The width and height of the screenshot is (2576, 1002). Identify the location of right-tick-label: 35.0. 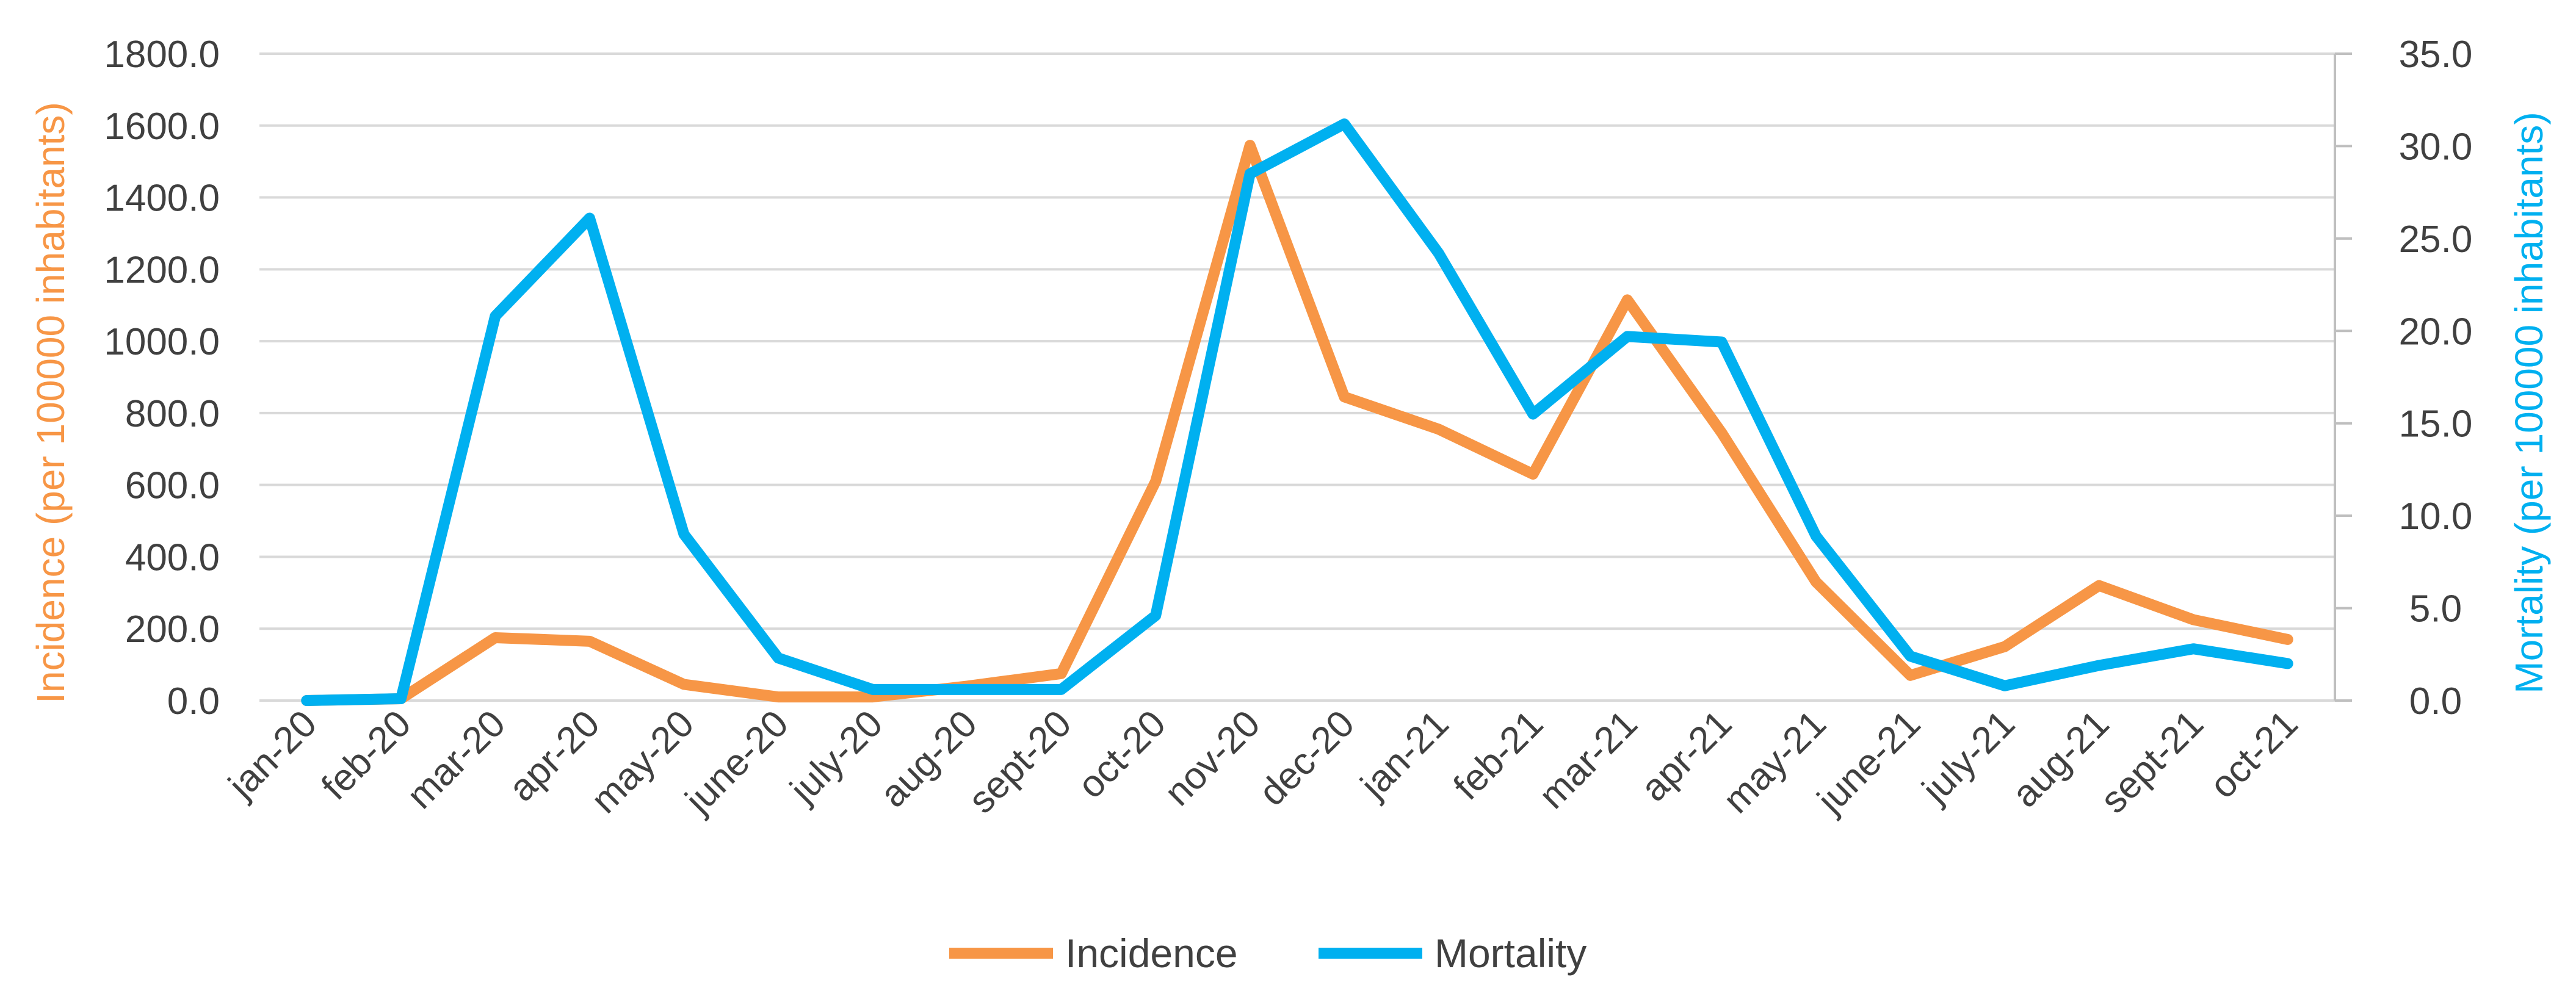
(2436, 55).